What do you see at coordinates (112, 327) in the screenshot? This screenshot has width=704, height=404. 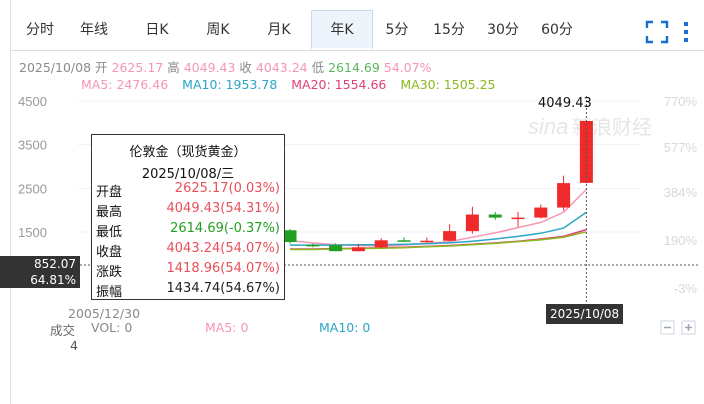 I see `vol-value: VOL: 0` at bounding box center [112, 327].